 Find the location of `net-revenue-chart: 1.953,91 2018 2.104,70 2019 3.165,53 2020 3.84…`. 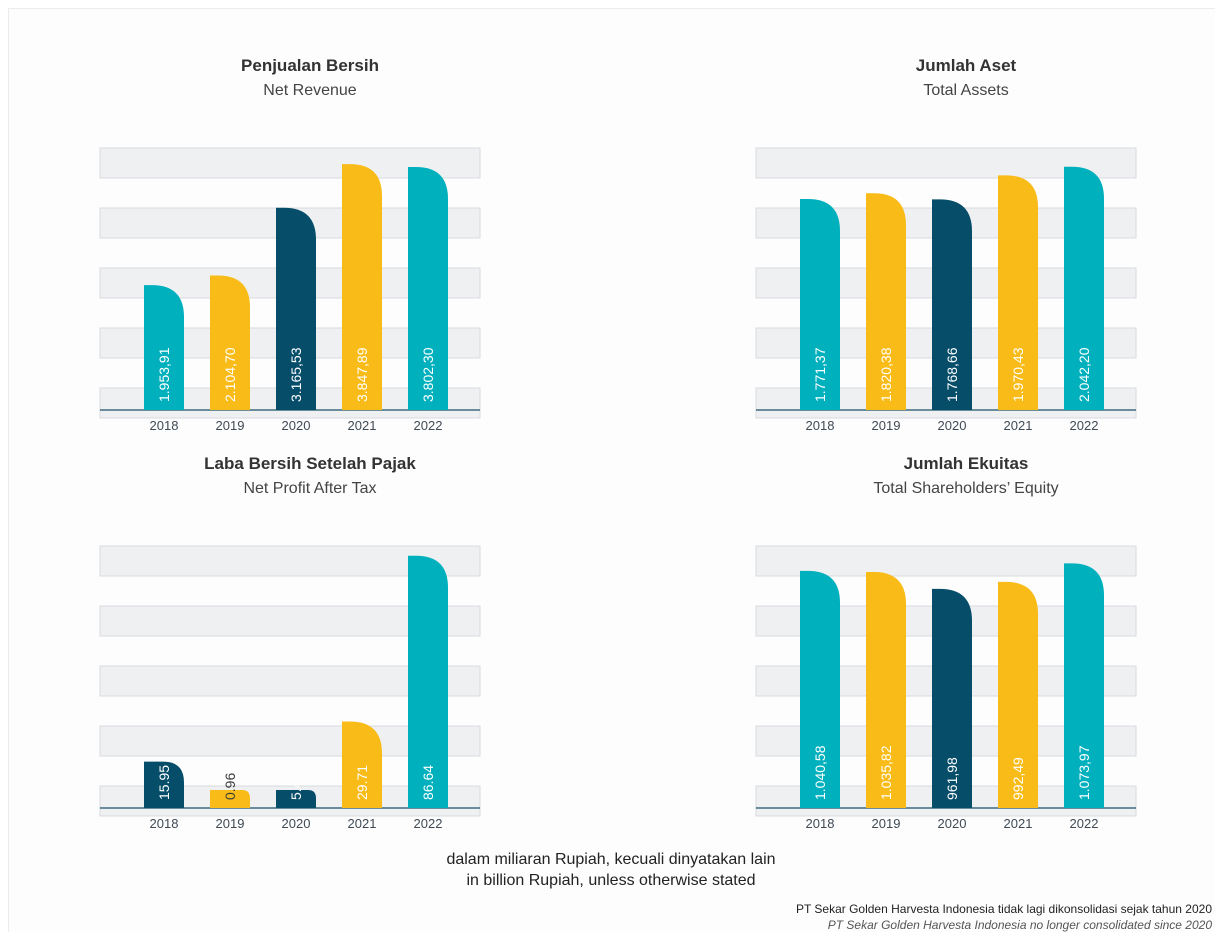

net-revenue-chart: 1.953,91 2018 2.104,70 2019 3.165,53 2020 3.84… is located at coordinates (290, 290).